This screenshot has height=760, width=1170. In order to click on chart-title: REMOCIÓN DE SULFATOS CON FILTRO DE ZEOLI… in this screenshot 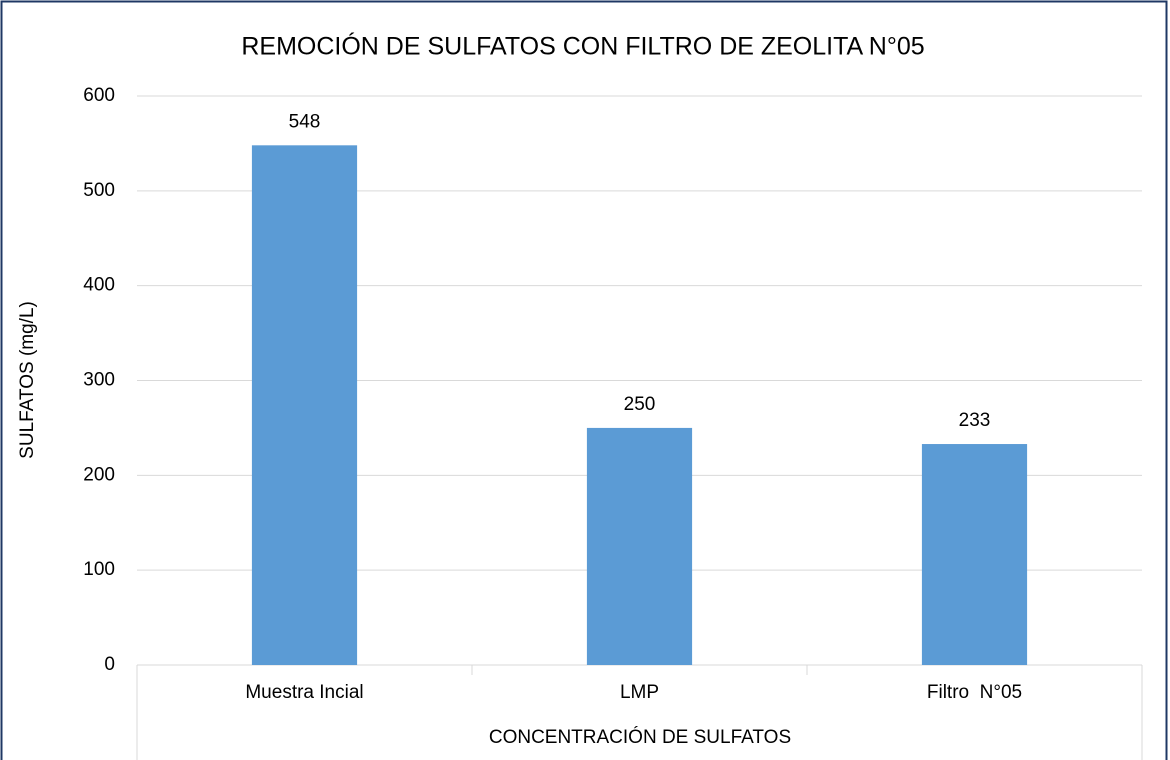, I will do `click(582, 46)`.